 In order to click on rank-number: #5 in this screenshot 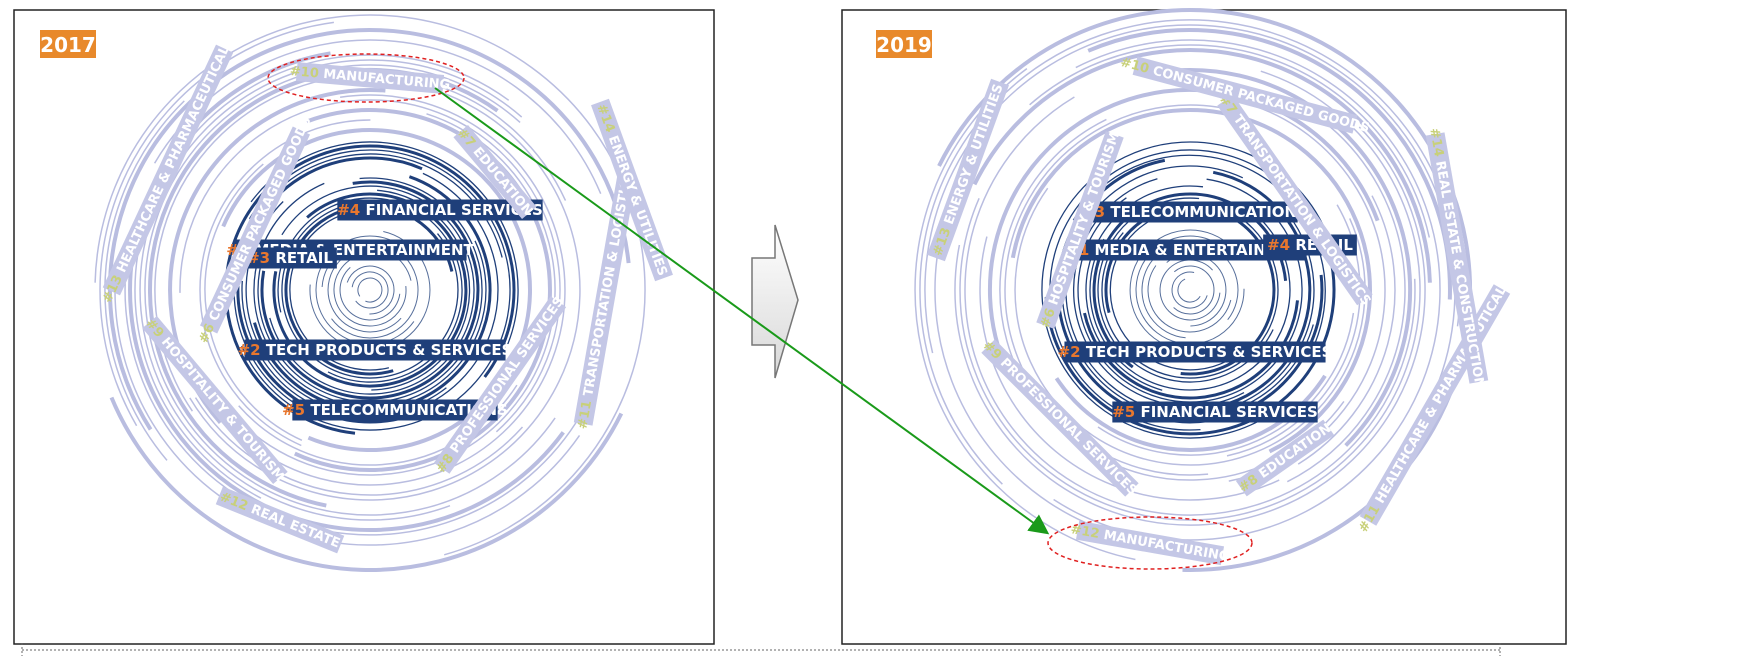, I will do `click(1123, 412)`.